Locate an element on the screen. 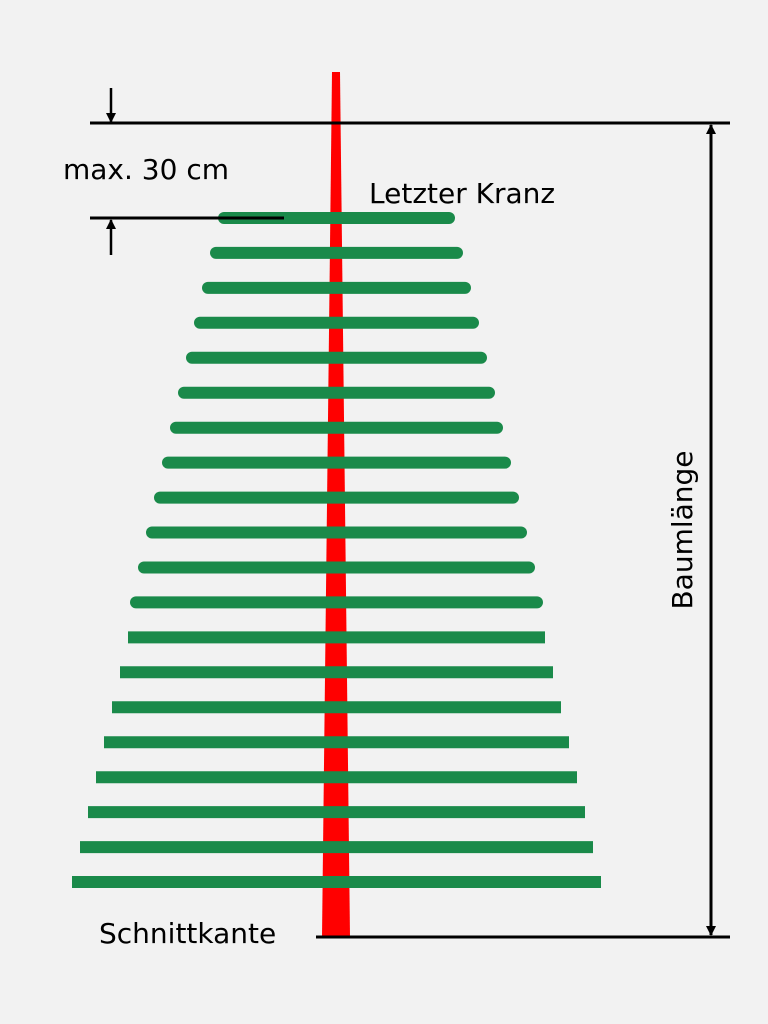 This screenshot has height=1024, width=768. trunk is located at coordinates (336, 504).